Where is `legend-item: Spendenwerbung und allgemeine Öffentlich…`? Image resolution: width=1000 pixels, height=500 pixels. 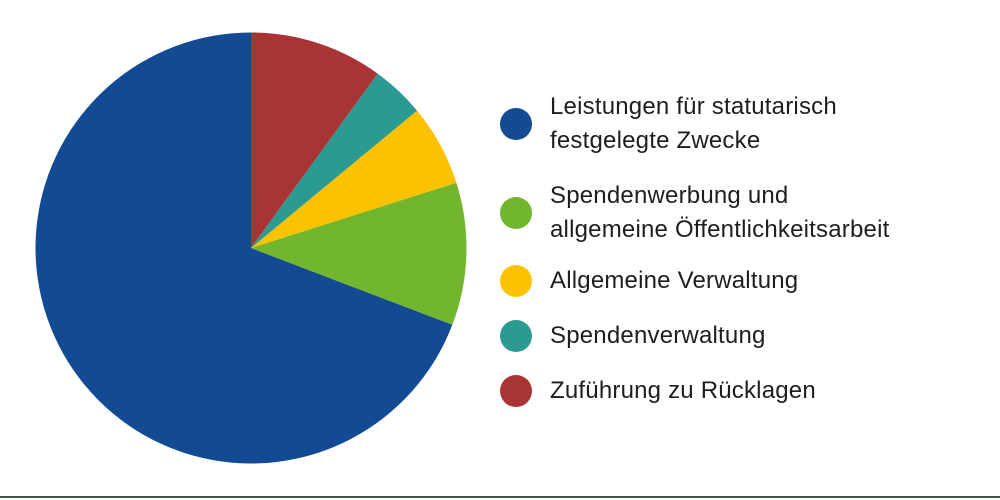
legend-item: Spendenwerbung und allgemeine Öffentlich… is located at coordinates (694, 213).